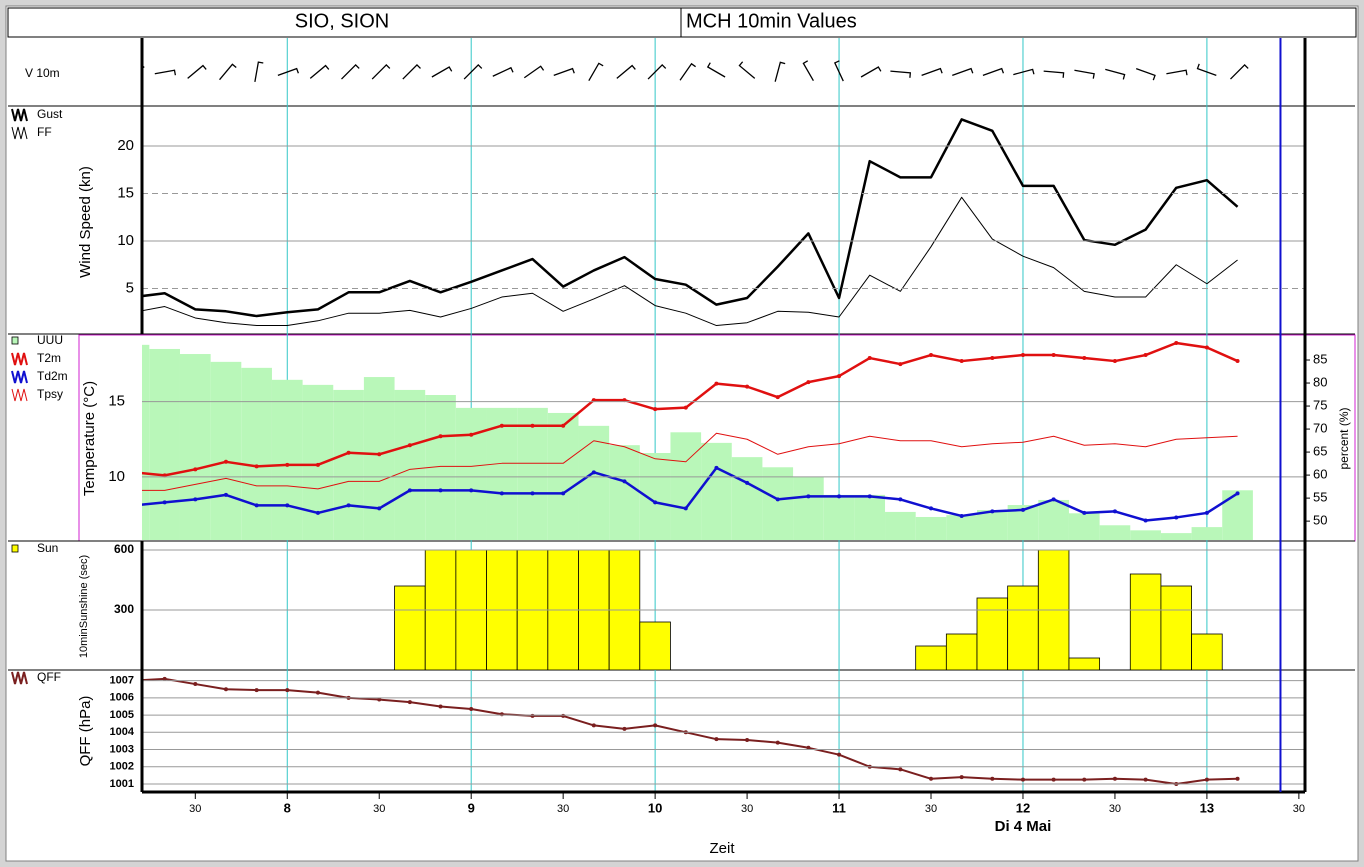  What do you see at coordinates (839, 807) in the screenshot?
I see `x-tick-label: 11` at bounding box center [839, 807].